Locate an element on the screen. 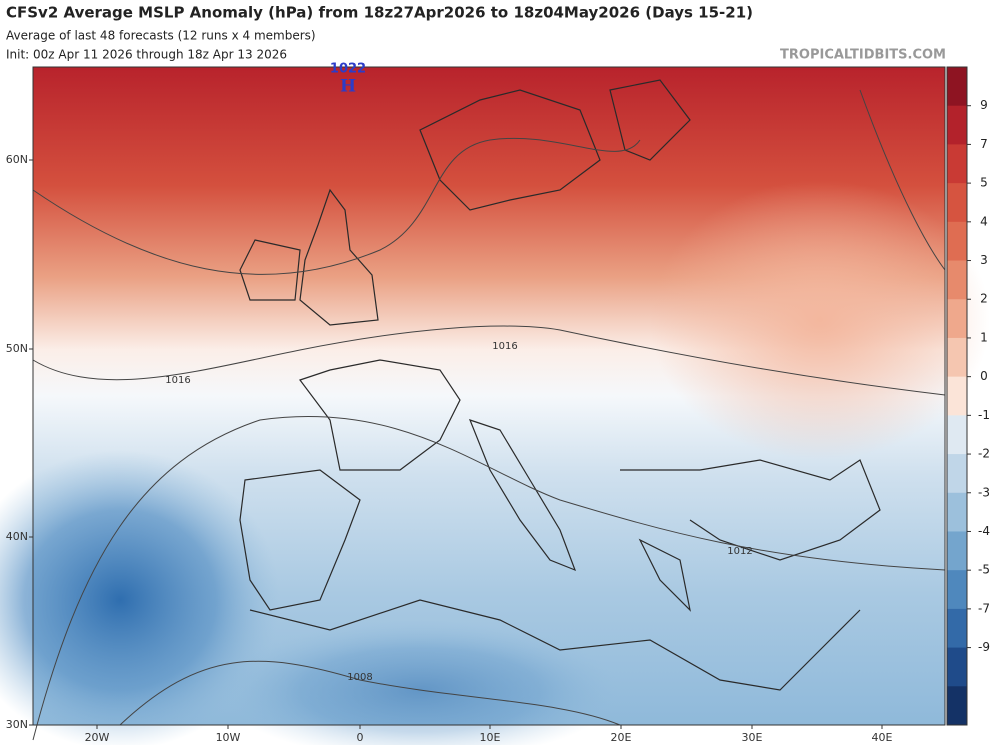 The height and width of the screenshot is (749, 1000). colorbar-label: -3 is located at coordinates (984, 492).